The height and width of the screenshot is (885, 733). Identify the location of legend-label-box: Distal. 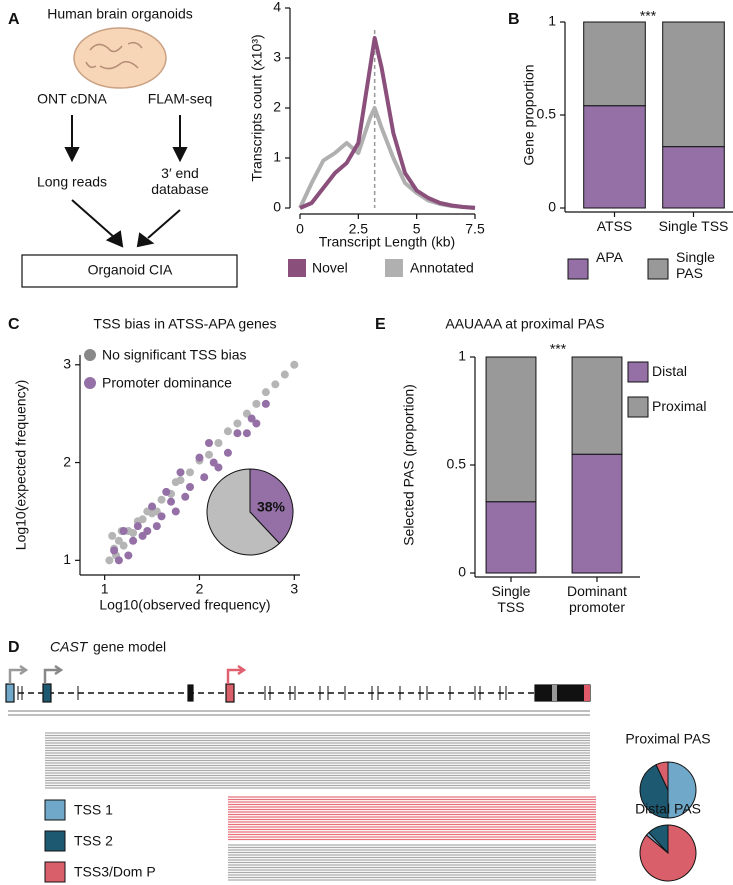
(670, 371).